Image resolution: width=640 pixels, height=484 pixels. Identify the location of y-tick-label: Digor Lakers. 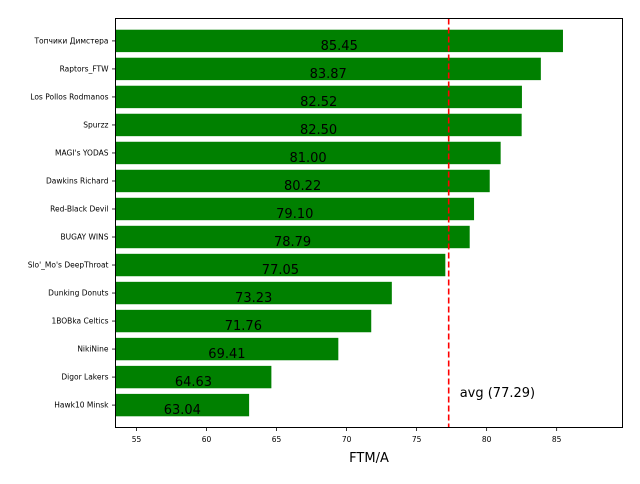
(84, 377).